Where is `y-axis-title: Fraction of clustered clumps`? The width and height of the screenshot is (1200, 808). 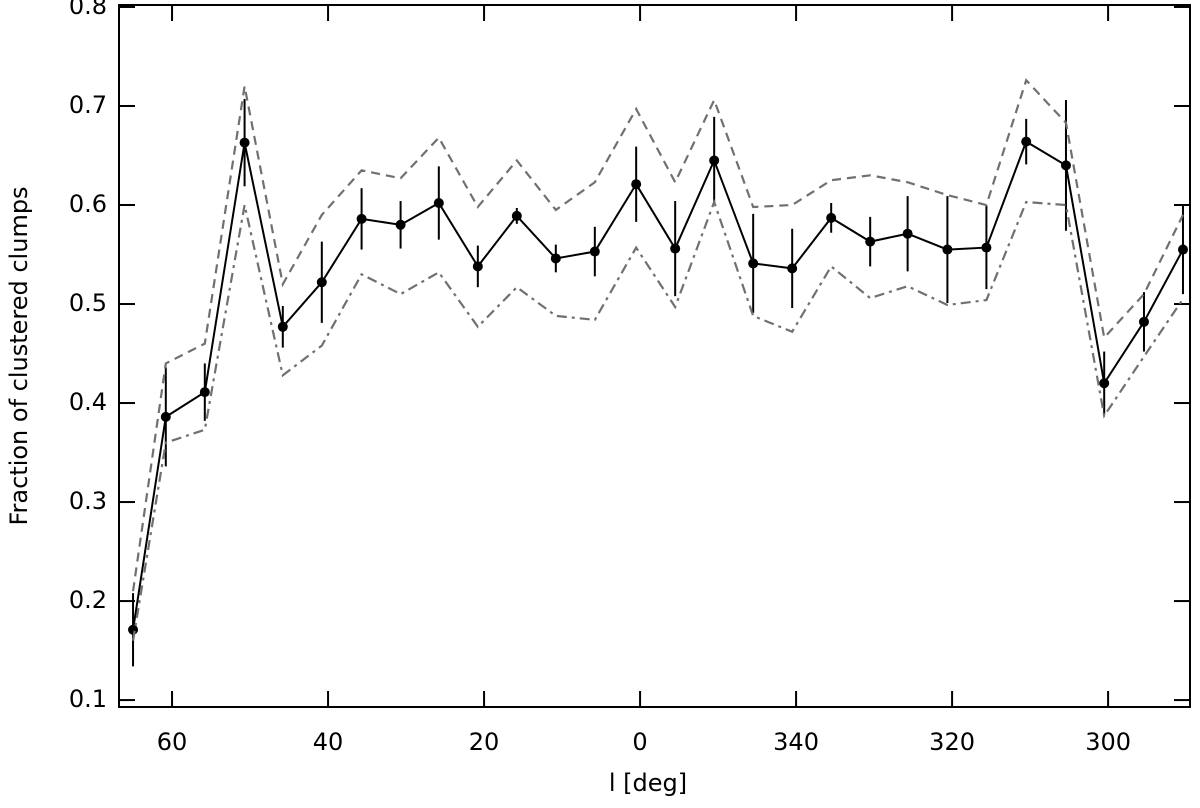 y-axis-title: Fraction of clustered clumps is located at coordinates (19, 355).